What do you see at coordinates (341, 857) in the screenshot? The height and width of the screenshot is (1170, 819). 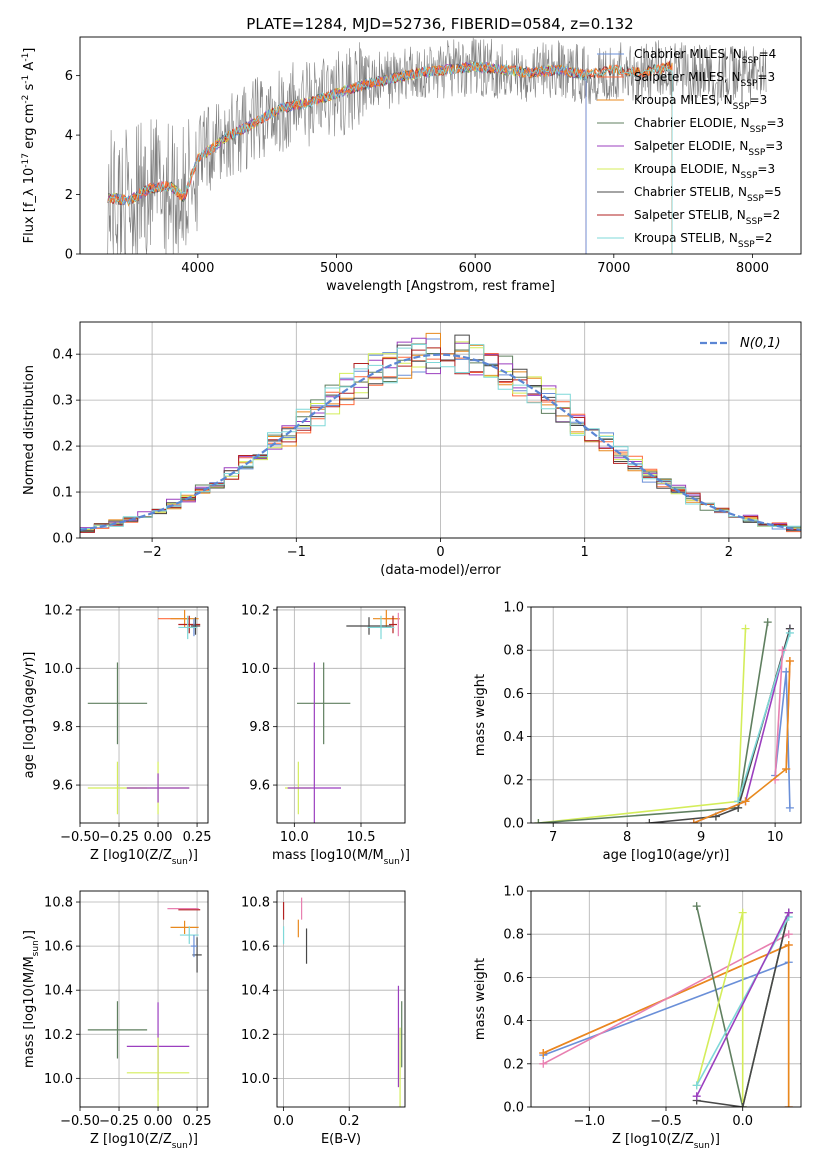 I see `x-axis-label: mass [log10(M/Msun)]` at bounding box center [341, 857].